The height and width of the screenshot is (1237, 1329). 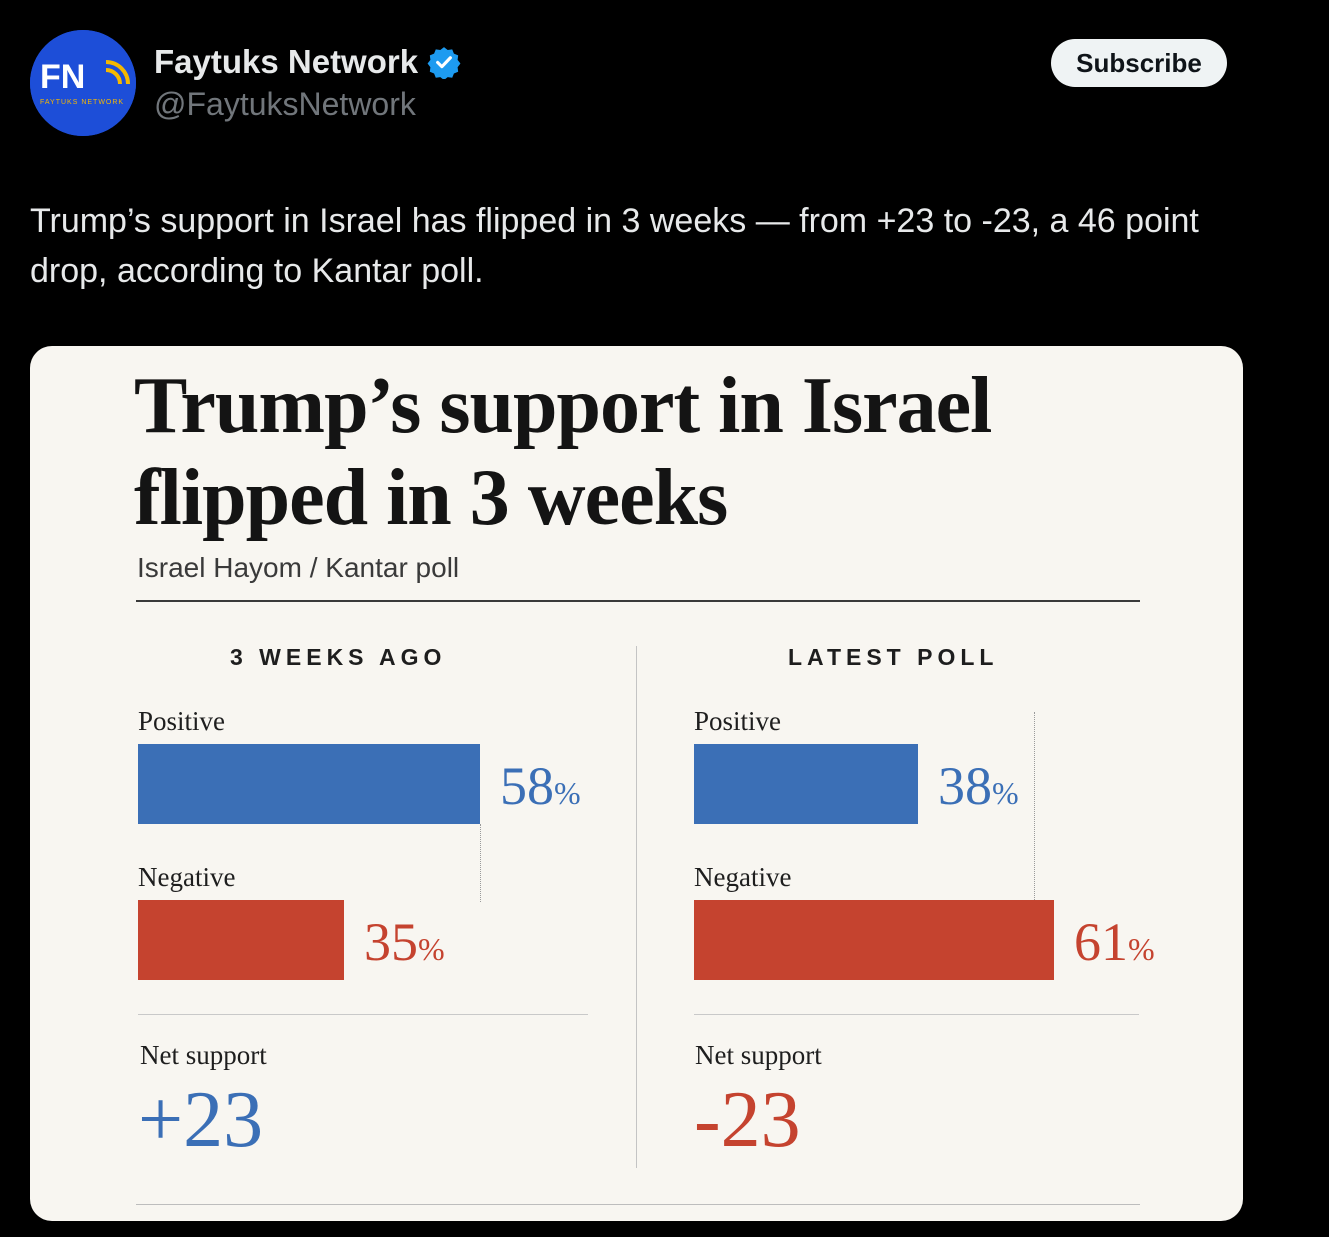 What do you see at coordinates (540, 786) in the screenshot?
I see `value-positive-3-weeks-ago: 58%` at bounding box center [540, 786].